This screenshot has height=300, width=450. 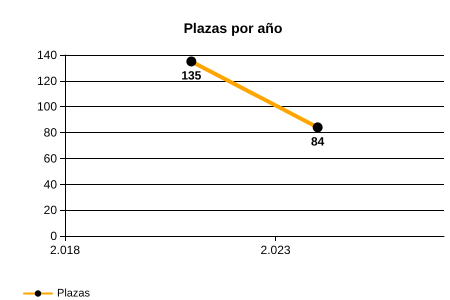 What do you see at coordinates (191, 75) in the screenshot?
I see `data-label: 135` at bounding box center [191, 75].